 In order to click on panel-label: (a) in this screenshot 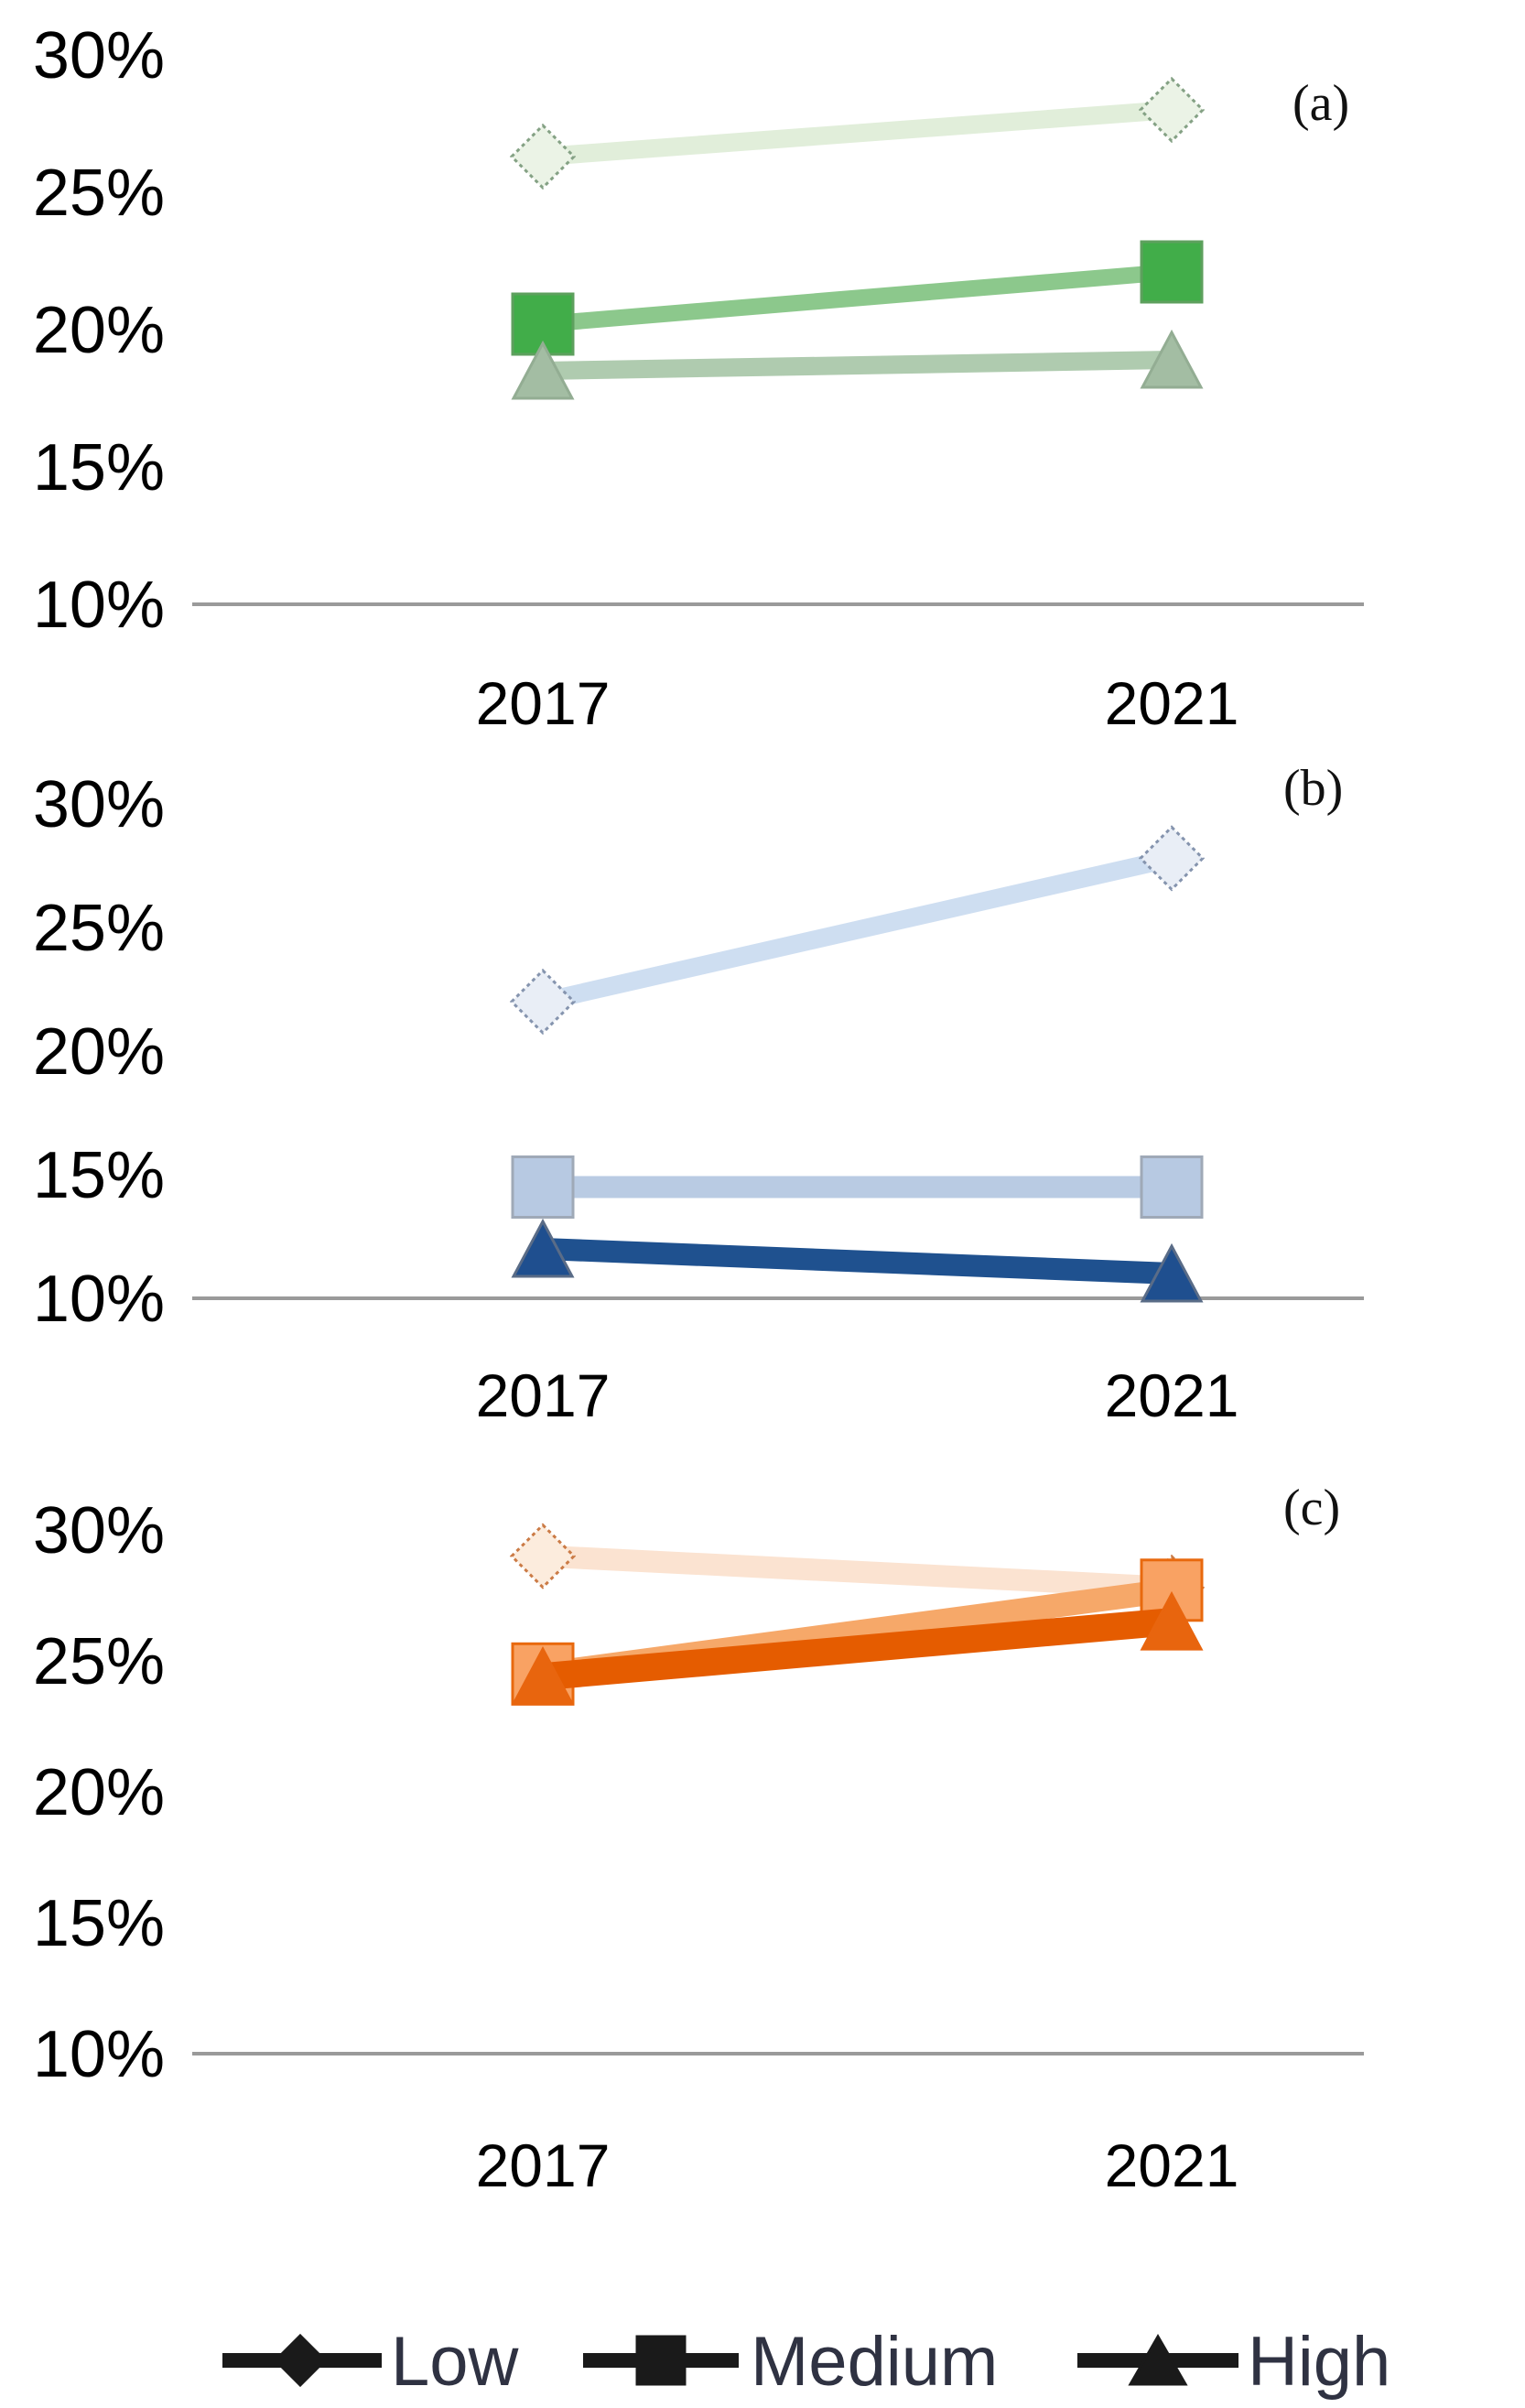, I will do `click(1320, 103)`.